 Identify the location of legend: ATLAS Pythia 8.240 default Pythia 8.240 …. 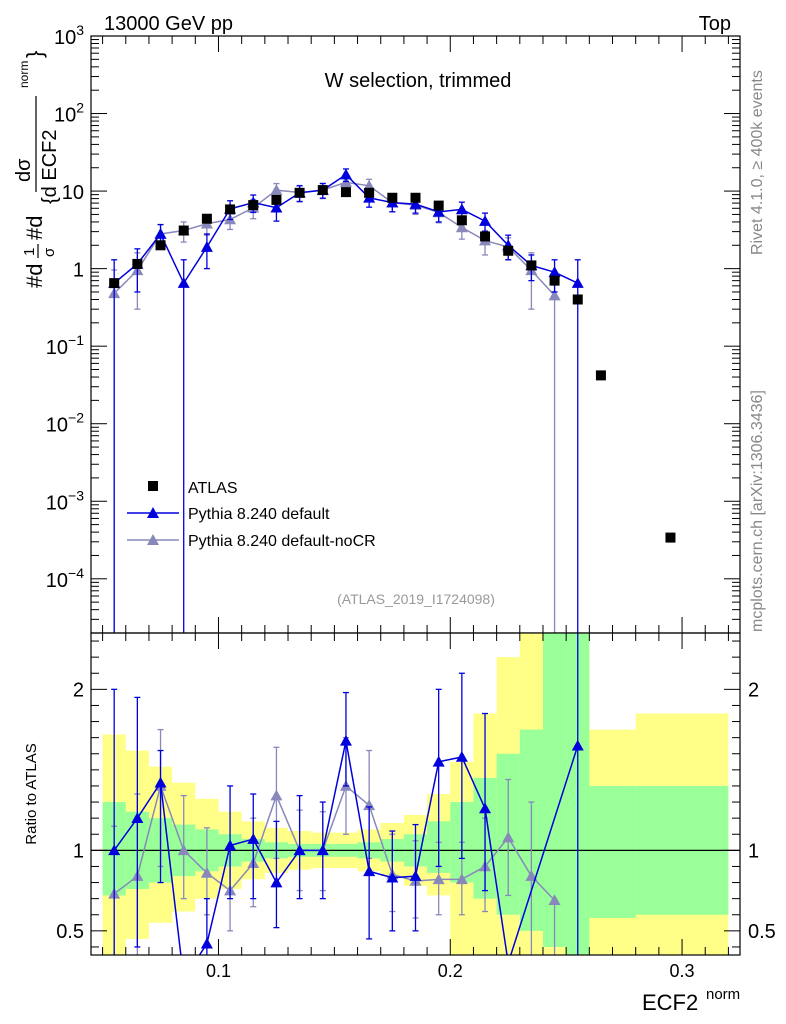
(251, 515).